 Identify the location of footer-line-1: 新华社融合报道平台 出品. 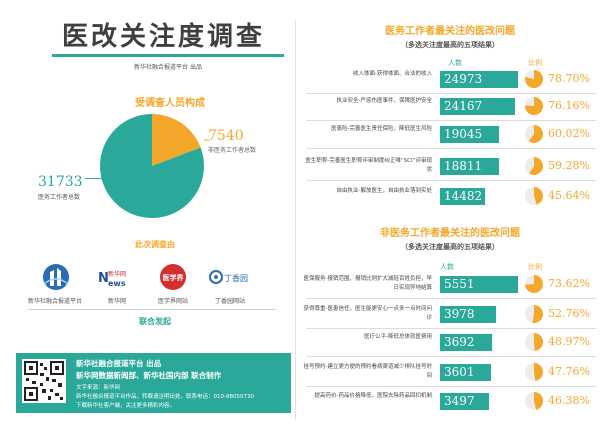
(119, 363).